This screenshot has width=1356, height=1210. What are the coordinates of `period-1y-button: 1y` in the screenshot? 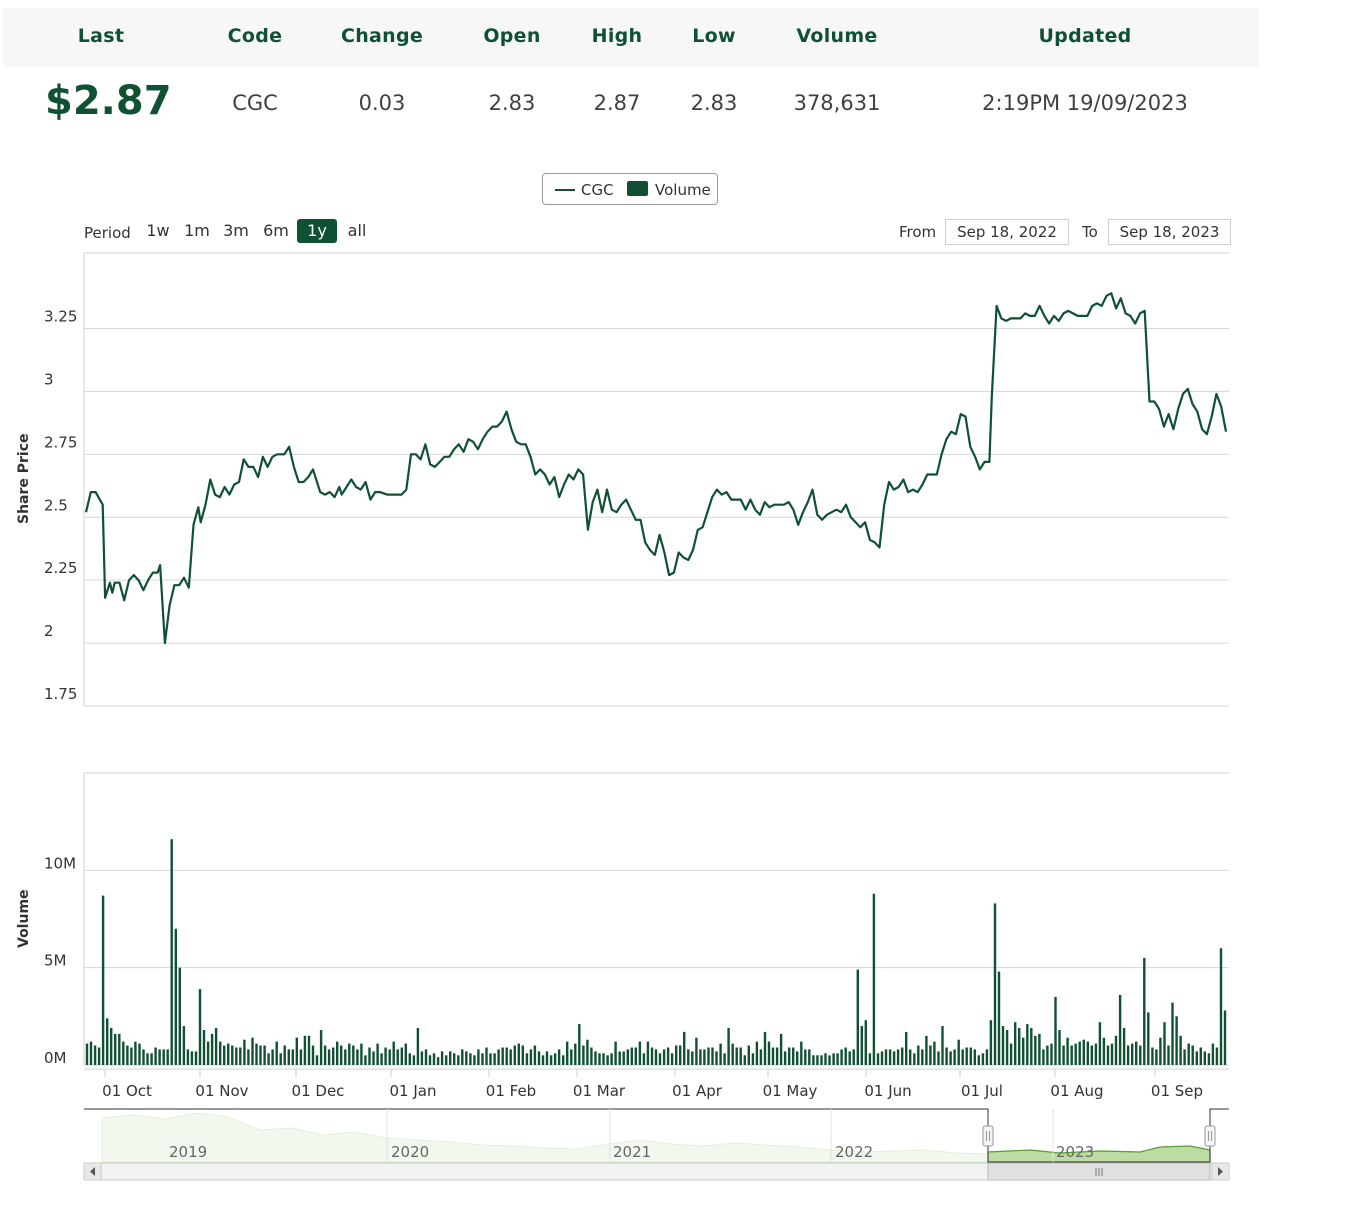 It's located at (317, 231).